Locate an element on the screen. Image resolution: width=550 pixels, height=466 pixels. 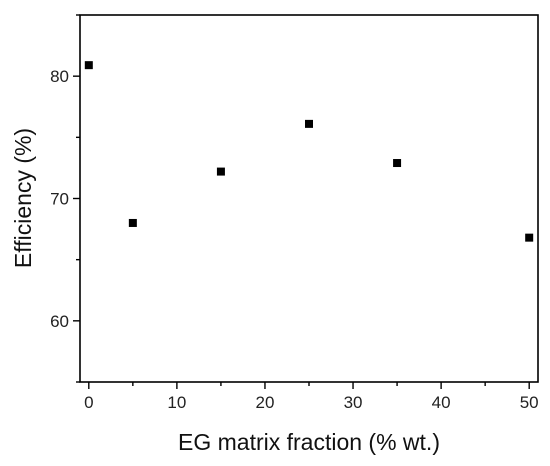
x-tick-label: 50 is located at coordinates (529, 402).